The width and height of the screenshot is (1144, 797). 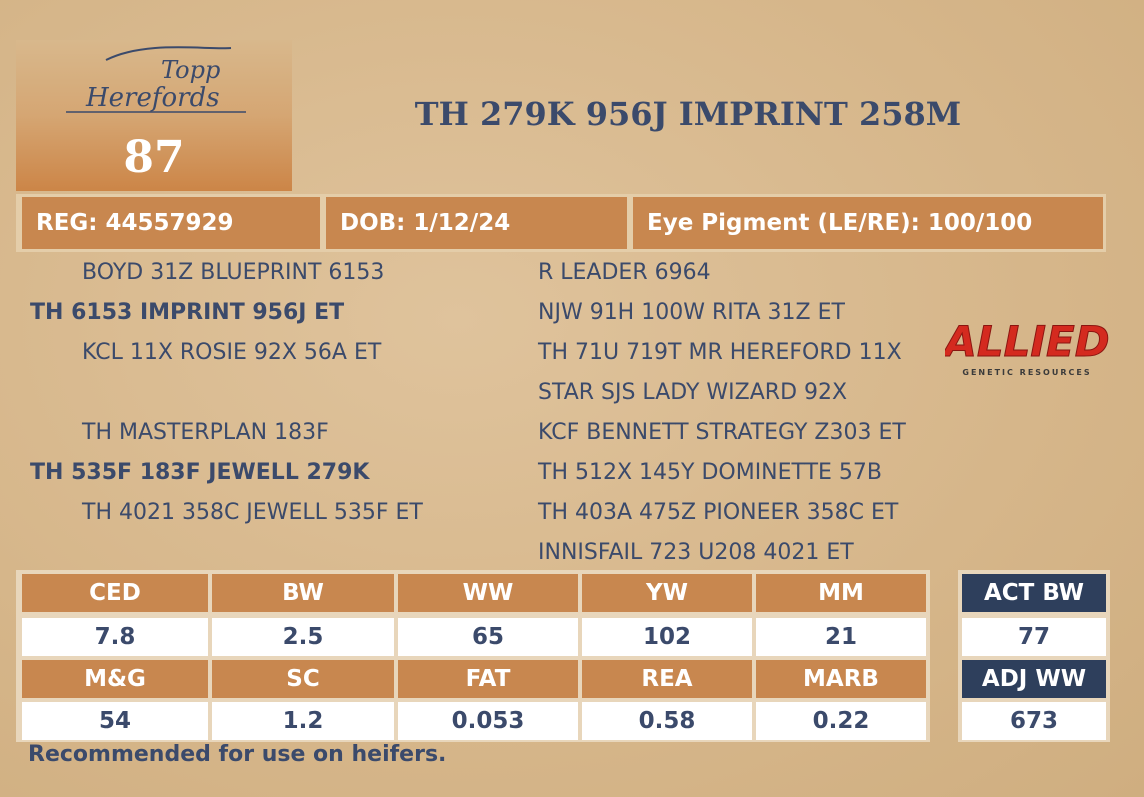 I want to click on pedigree-entry: BOYD 31Z BLUEPRINT 6153, so click(x=233, y=272).